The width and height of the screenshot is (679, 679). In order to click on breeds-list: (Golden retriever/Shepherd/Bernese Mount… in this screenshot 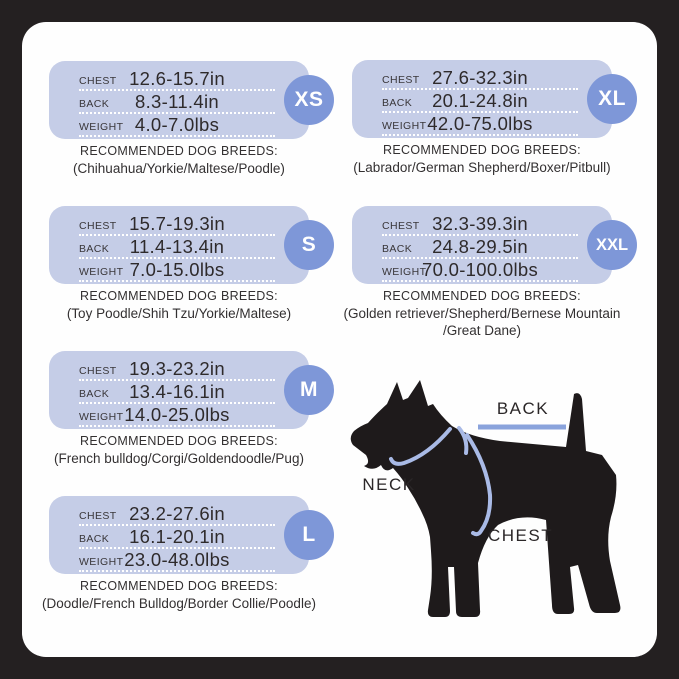, I will do `click(482, 313)`.